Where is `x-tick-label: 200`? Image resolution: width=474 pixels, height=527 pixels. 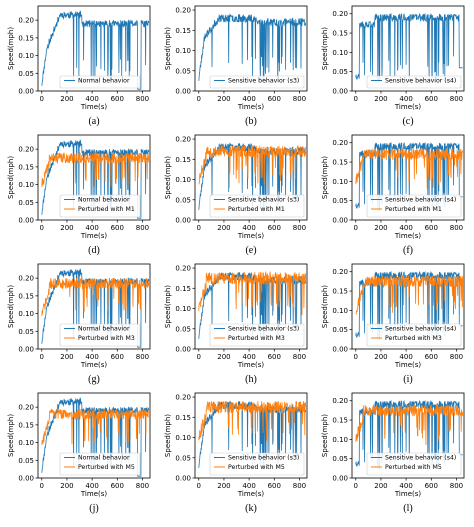
x-tick-label: 200 is located at coordinates (380, 357).